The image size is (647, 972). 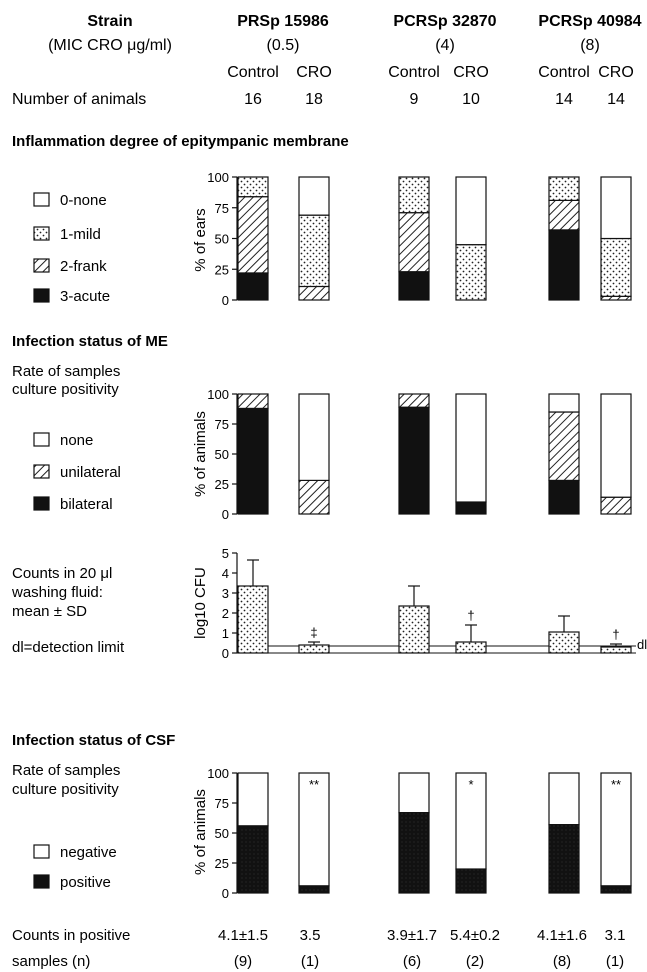 What do you see at coordinates (445, 45) in the screenshot?
I see `strain-mic-2: (4)` at bounding box center [445, 45].